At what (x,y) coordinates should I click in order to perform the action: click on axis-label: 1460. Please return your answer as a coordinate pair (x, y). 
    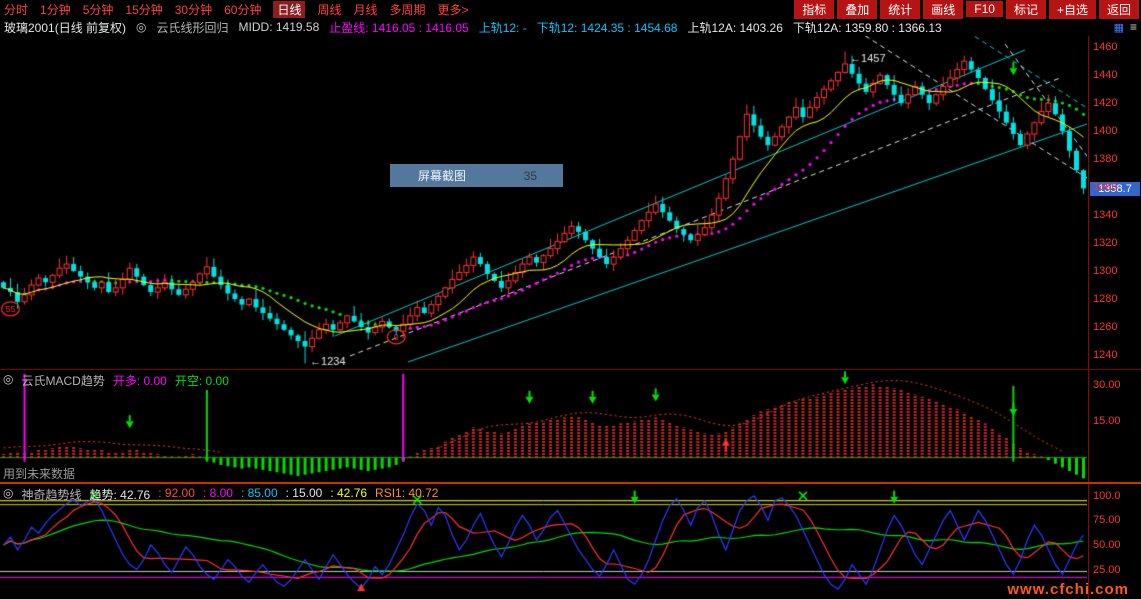
    Looking at the image, I should click on (1105, 47).